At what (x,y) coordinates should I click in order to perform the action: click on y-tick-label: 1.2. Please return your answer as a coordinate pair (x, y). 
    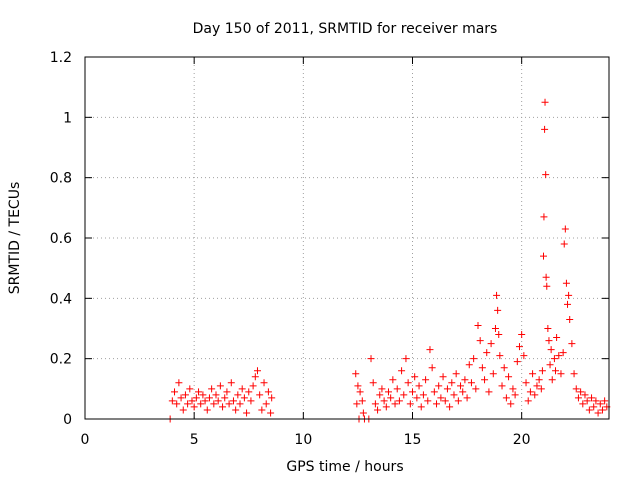
    Looking at the image, I should click on (61, 58).